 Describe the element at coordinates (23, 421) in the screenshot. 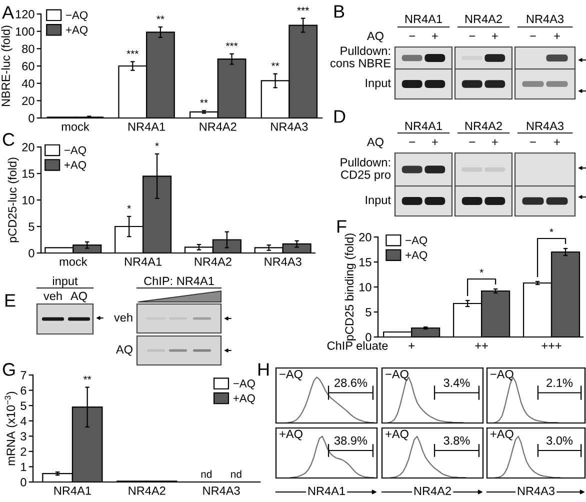

I see `y-tick-label: 4` at that location.